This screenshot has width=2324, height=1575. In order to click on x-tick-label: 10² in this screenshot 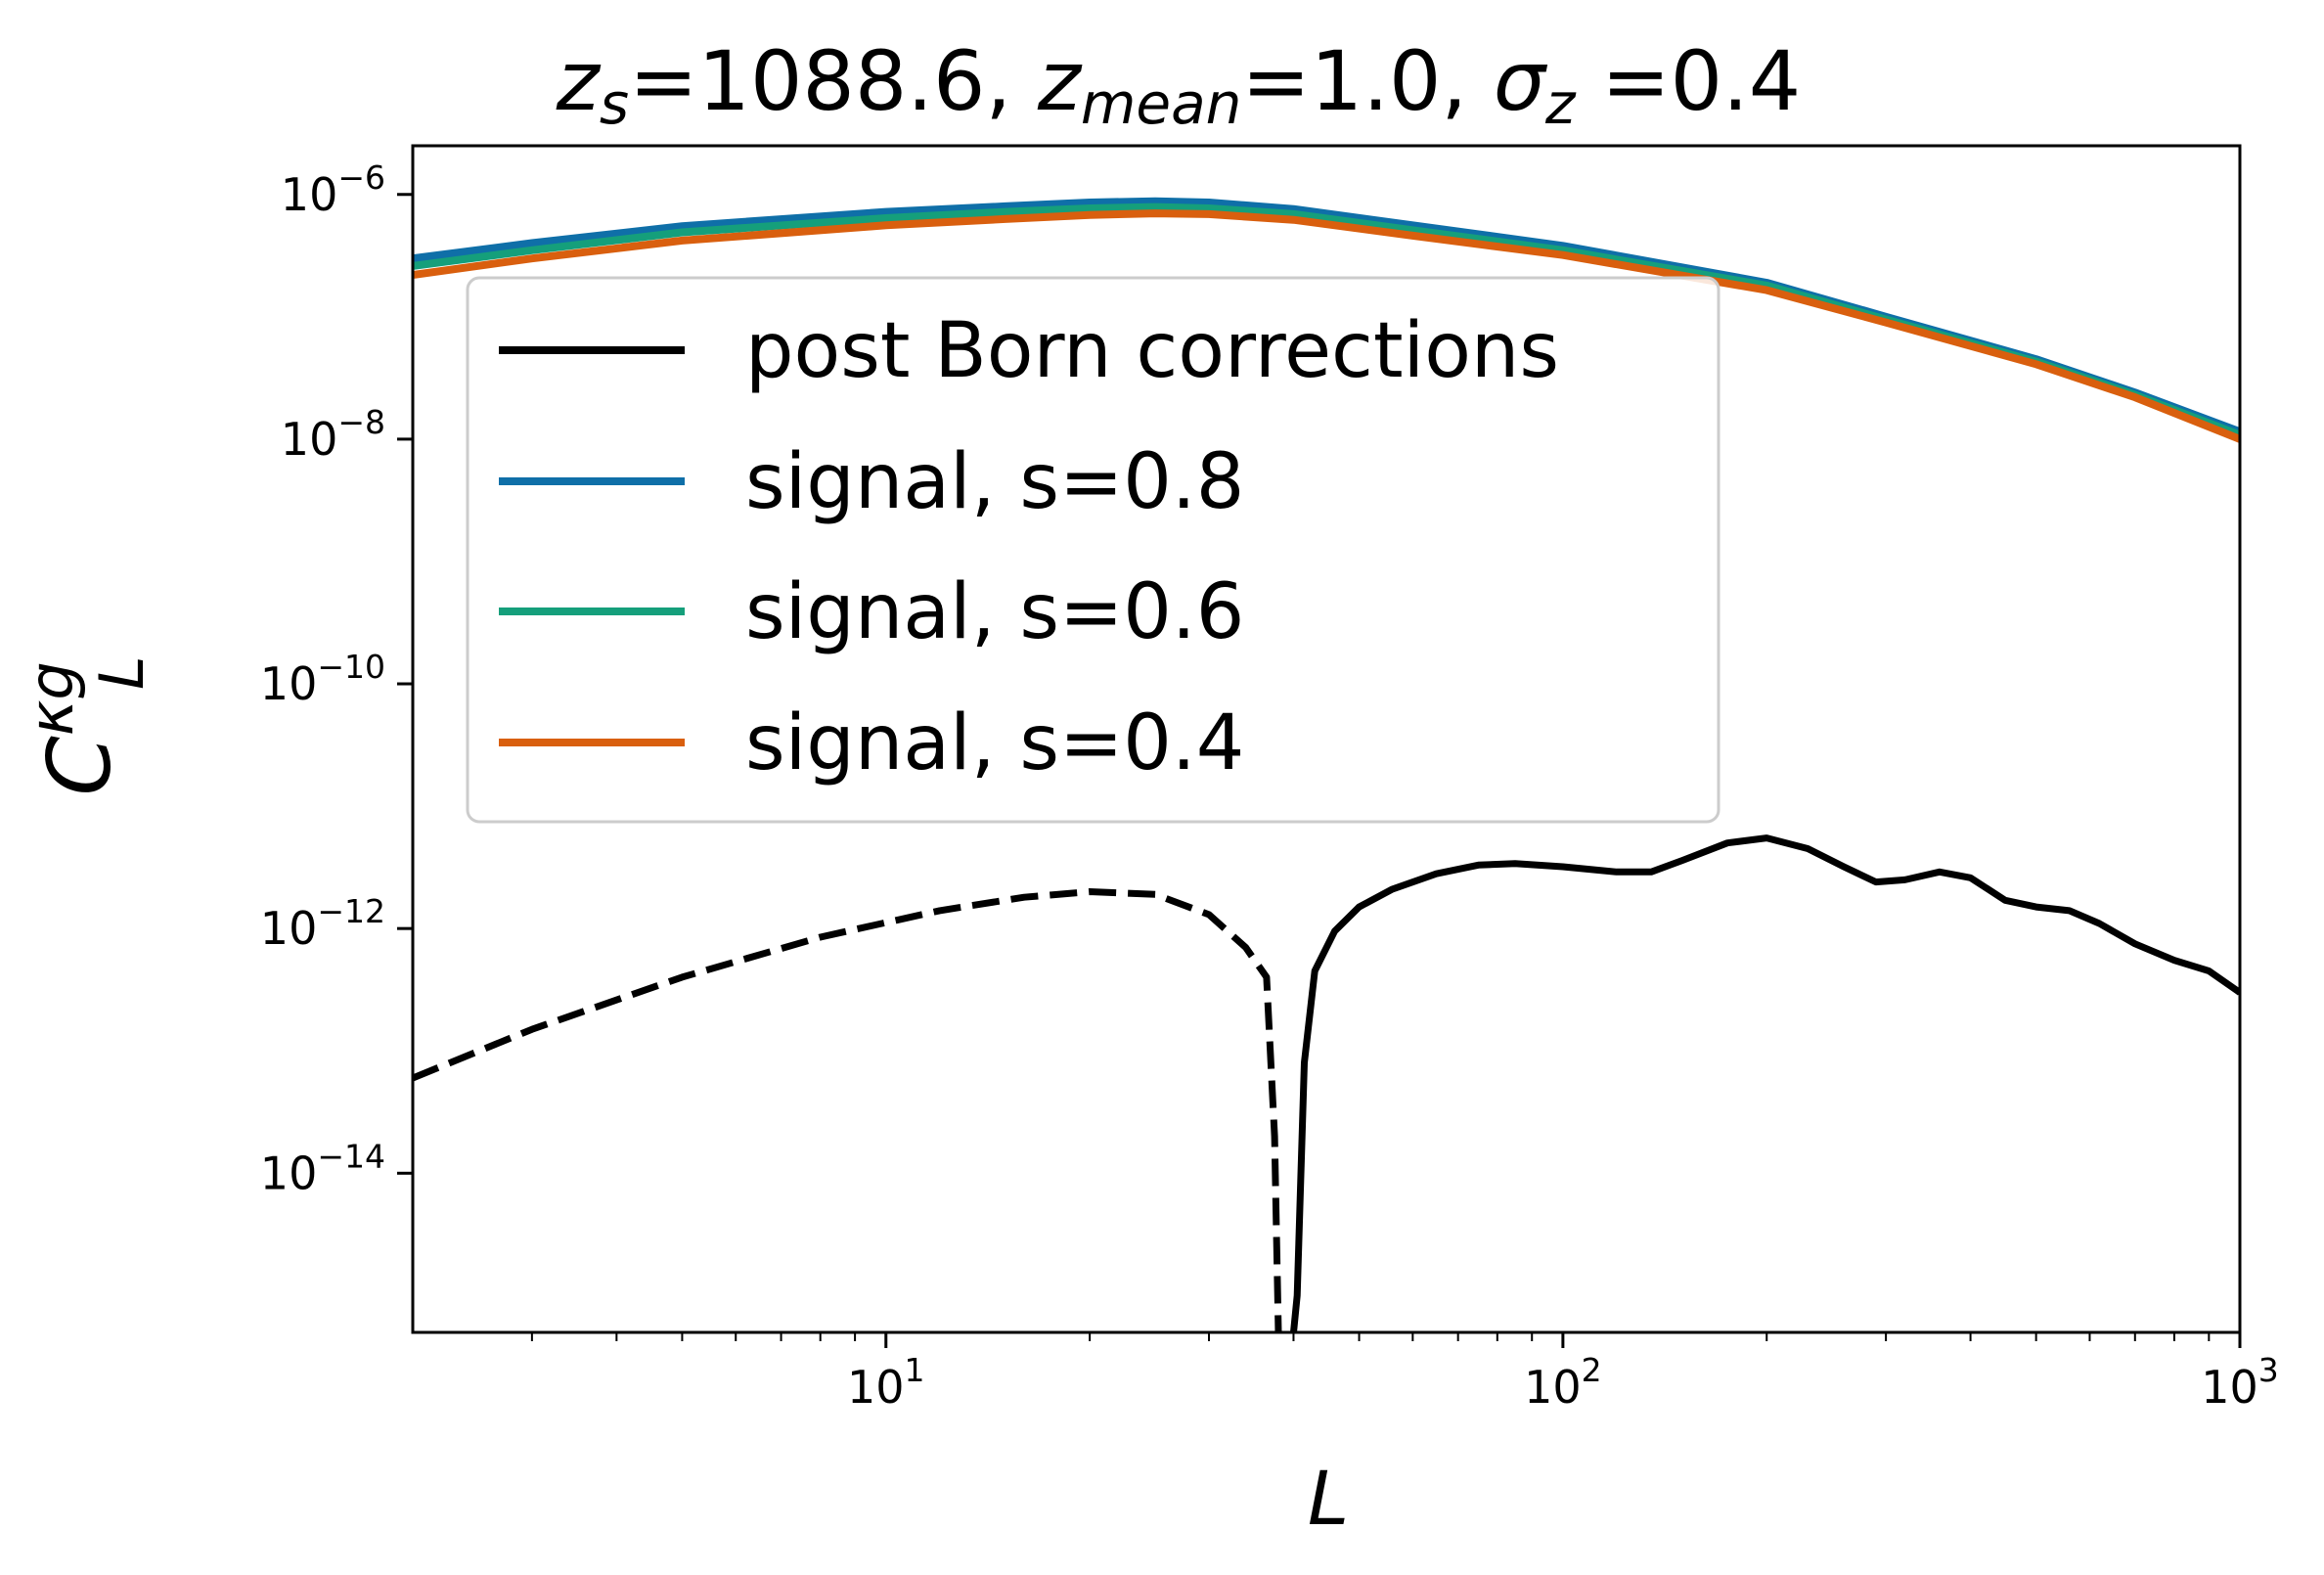, I will do `click(1563, 1382)`.